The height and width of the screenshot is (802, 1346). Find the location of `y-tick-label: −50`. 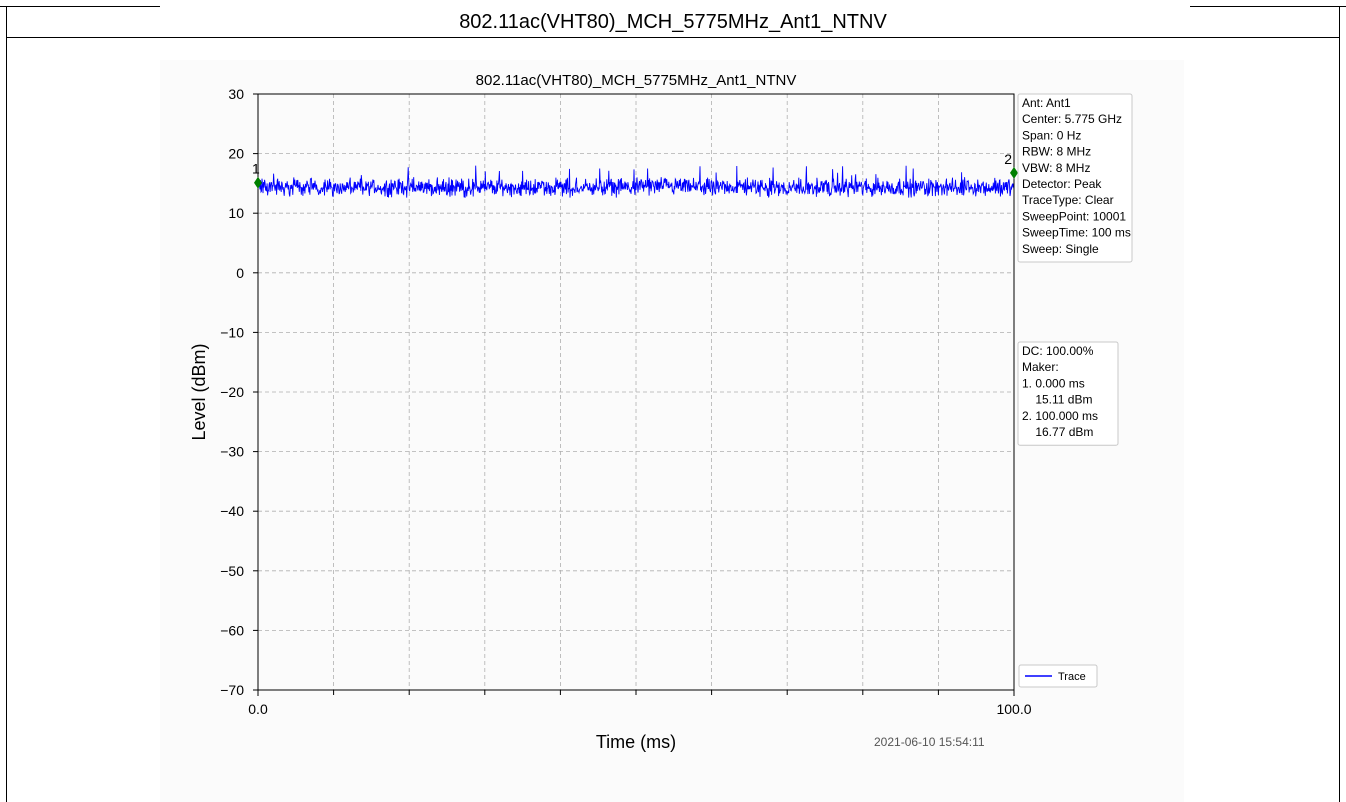

y-tick-label: −50 is located at coordinates (232, 571).